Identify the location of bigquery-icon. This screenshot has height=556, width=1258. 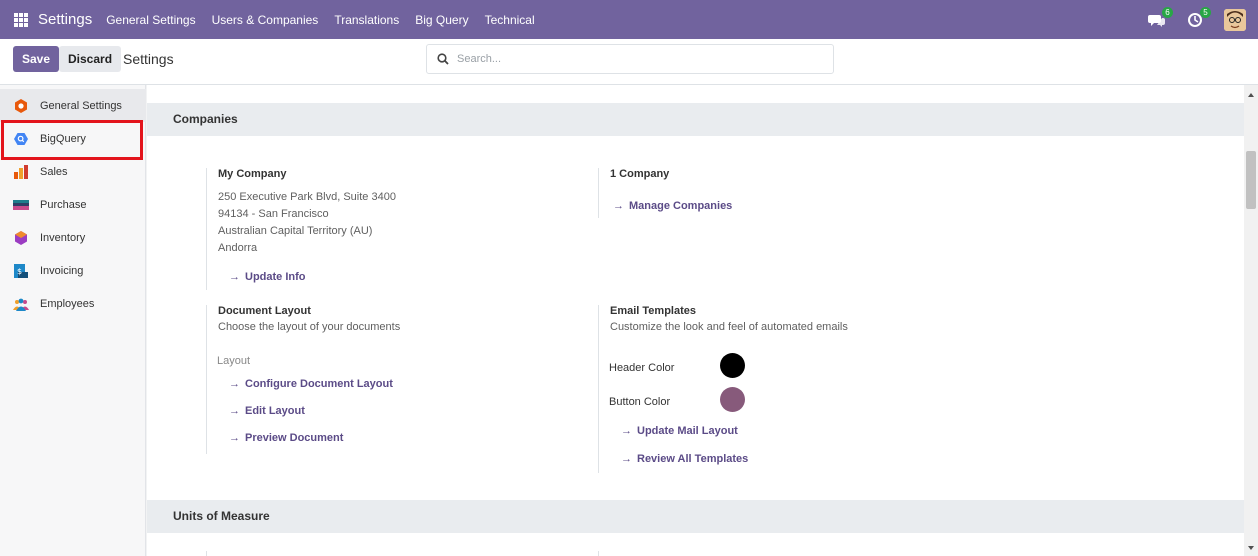
(21, 138).